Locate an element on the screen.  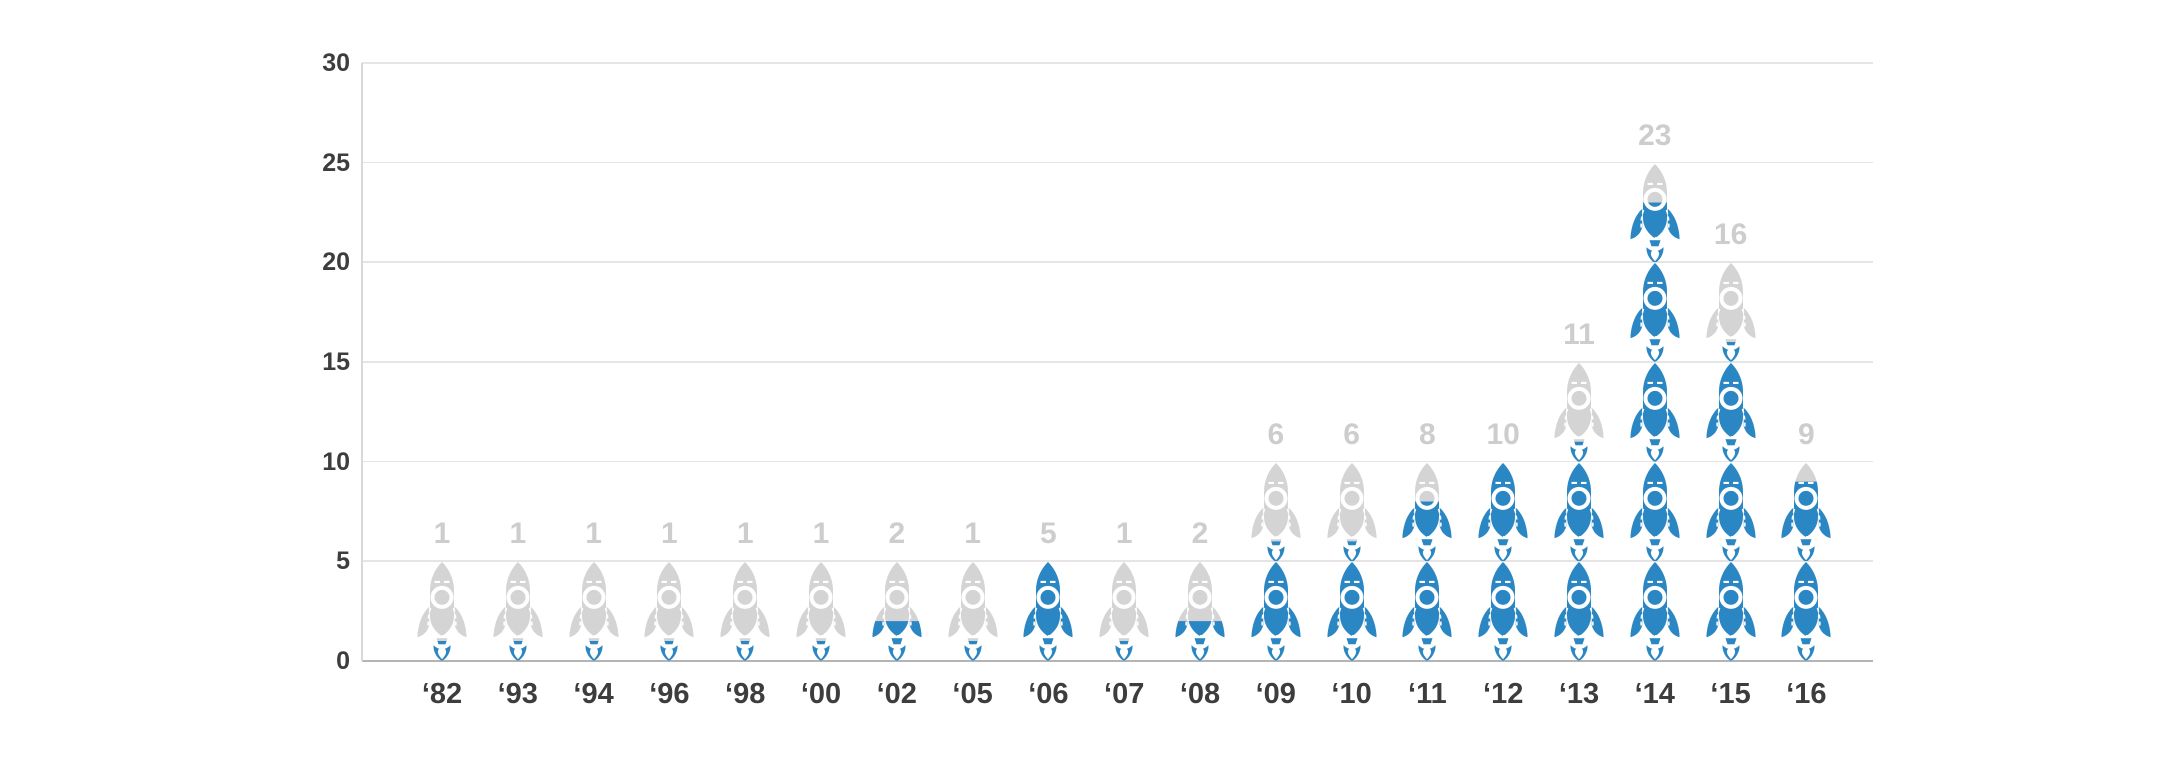
x-tick-label: ‘82 is located at coordinates (442, 694).